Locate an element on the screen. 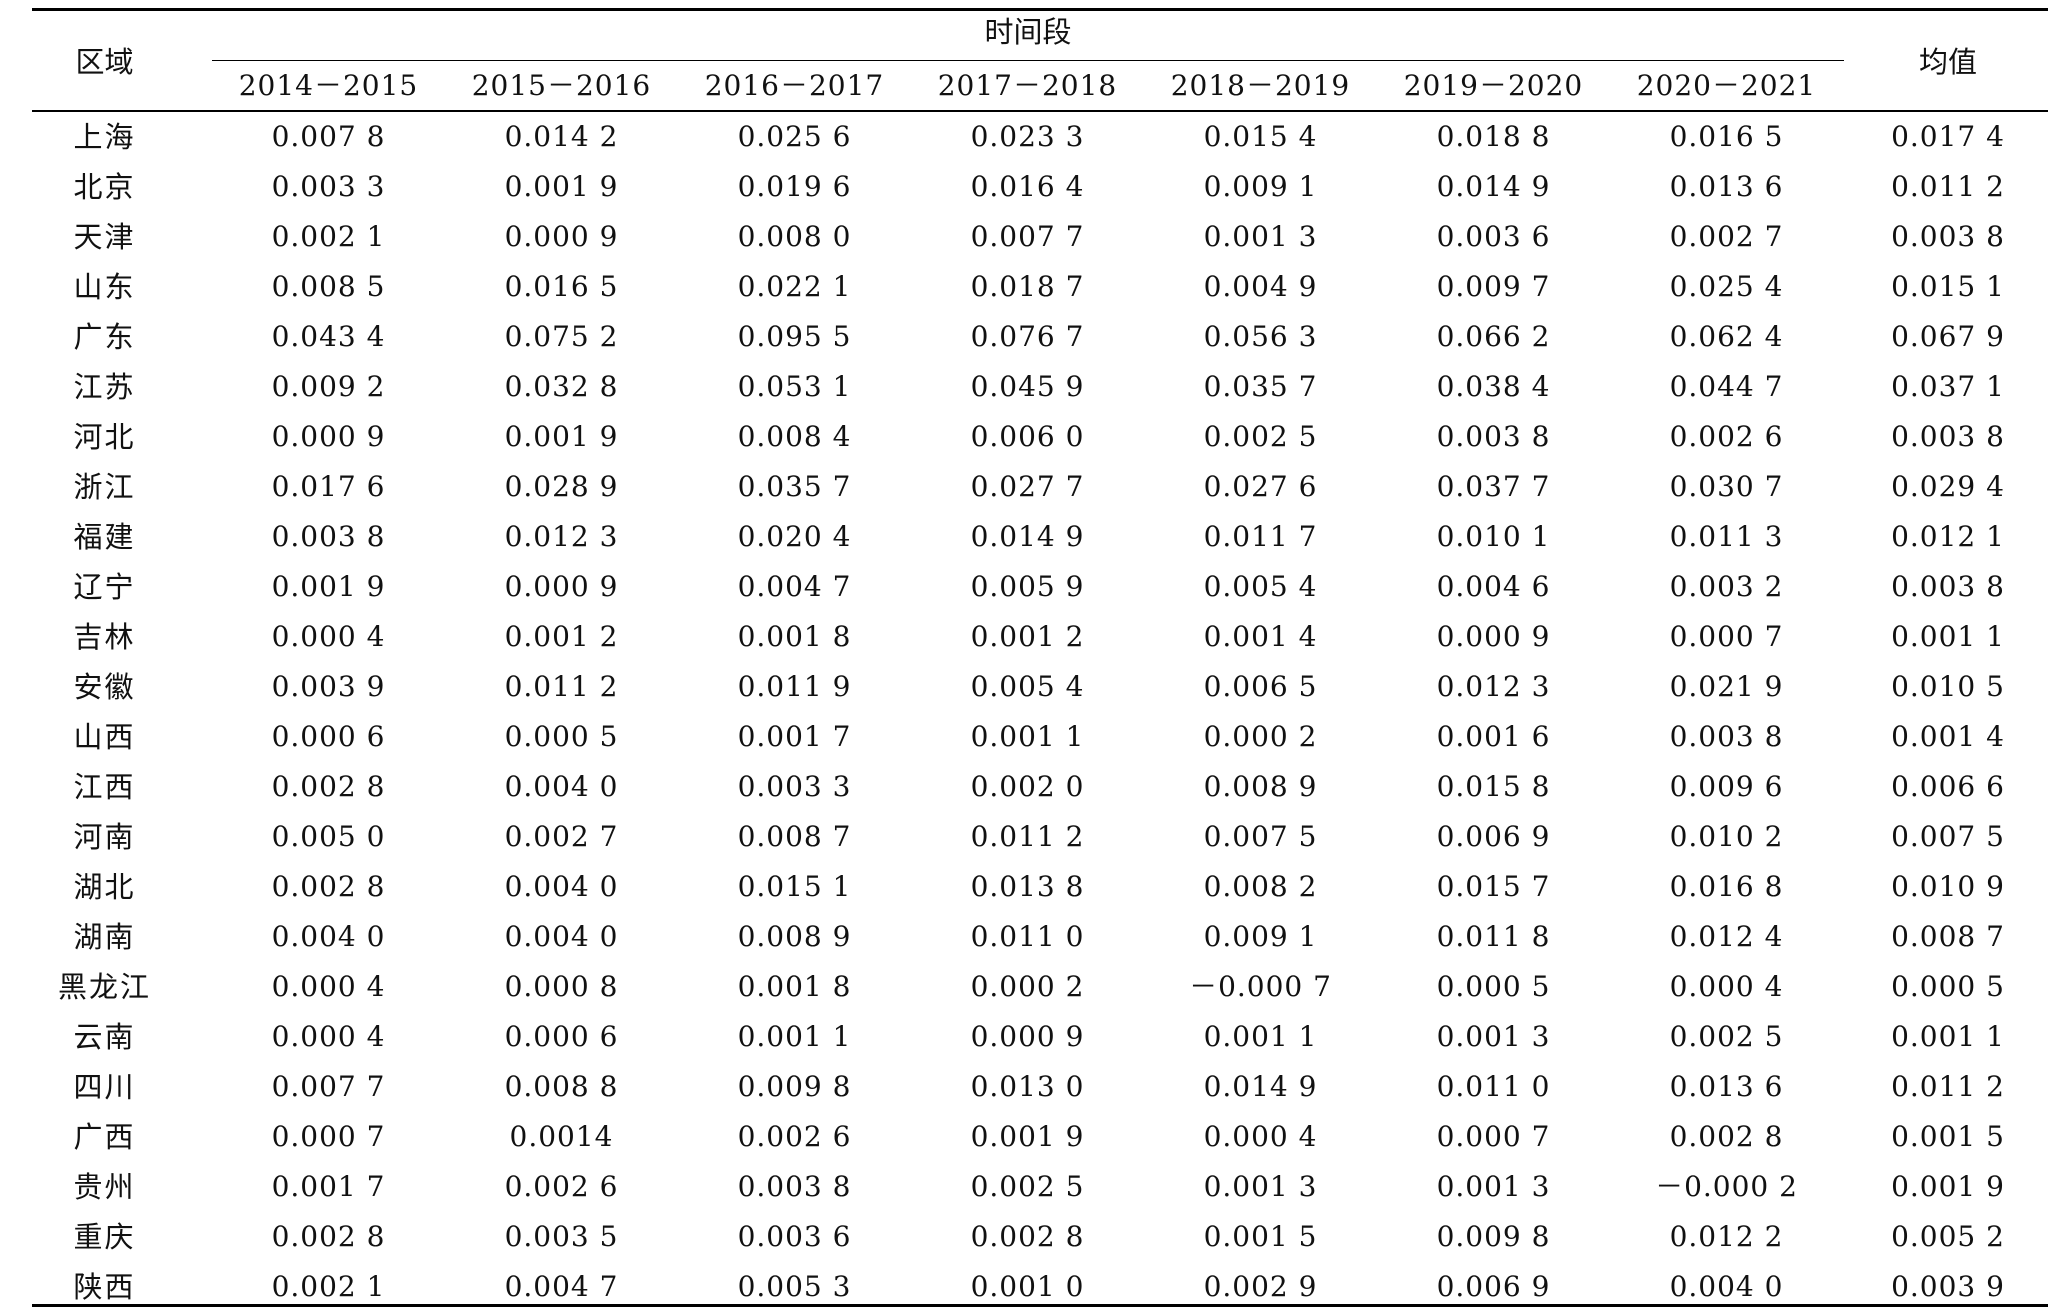 Image resolution: width=2048 pixels, height=1312 pixels. value-cell: 0.006 9 is located at coordinates (1493, 1286).